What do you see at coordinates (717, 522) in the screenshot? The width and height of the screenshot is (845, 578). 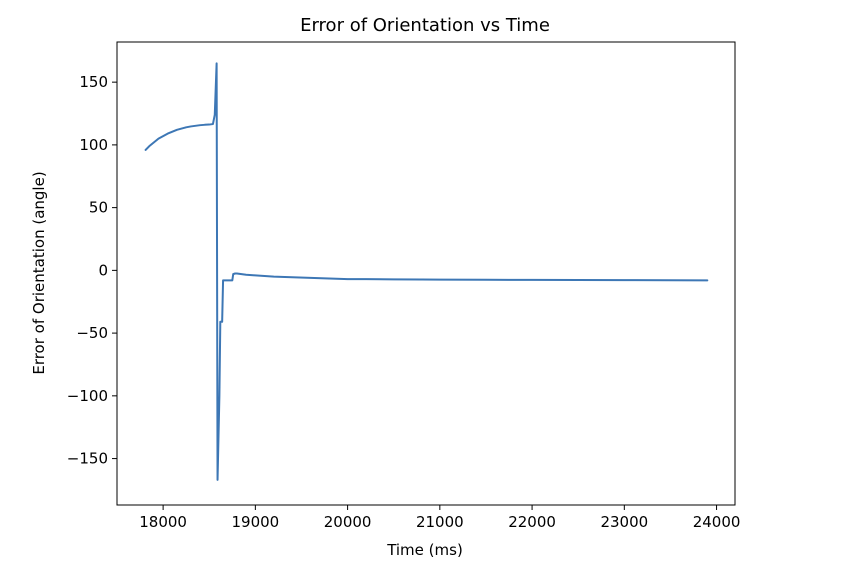 I see `x-tick-label: 24000` at bounding box center [717, 522].